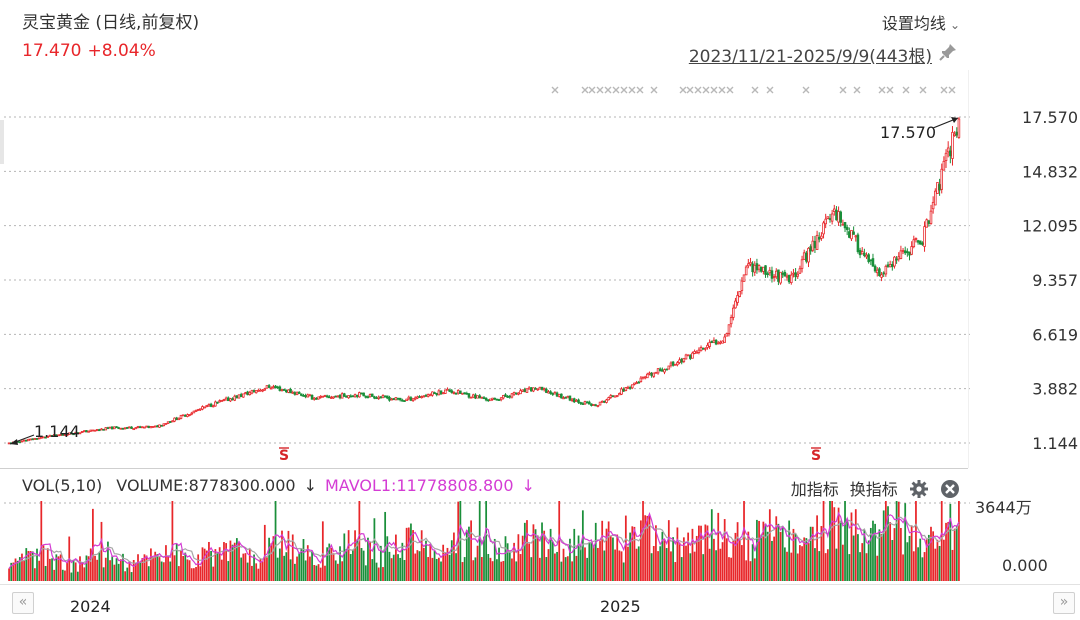  What do you see at coordinates (1050, 226) in the screenshot?
I see `price-tick-label: 12.095` at bounding box center [1050, 226].